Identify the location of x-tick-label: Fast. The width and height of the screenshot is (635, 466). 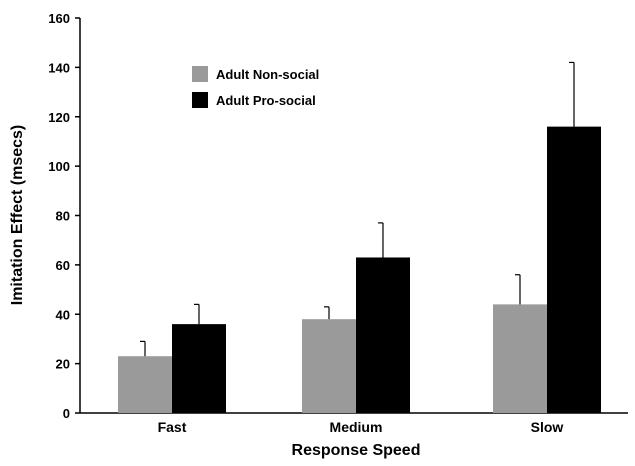
(172, 427).